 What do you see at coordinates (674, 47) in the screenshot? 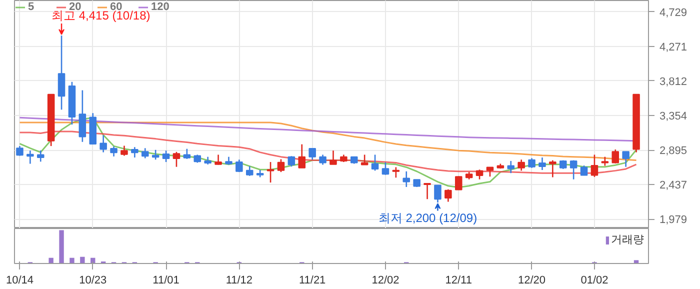
I see `y-tick-label: 4,271` at bounding box center [674, 47].